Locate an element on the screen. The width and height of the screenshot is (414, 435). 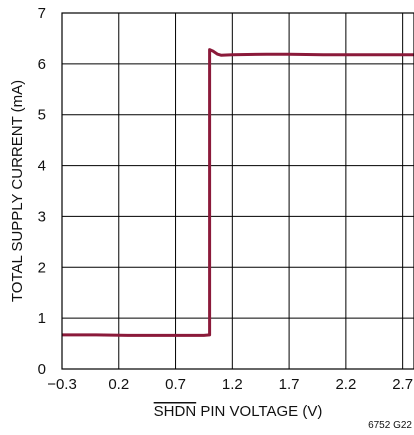
x-axis-title-overlined-part: SHDN is located at coordinates (175, 411).